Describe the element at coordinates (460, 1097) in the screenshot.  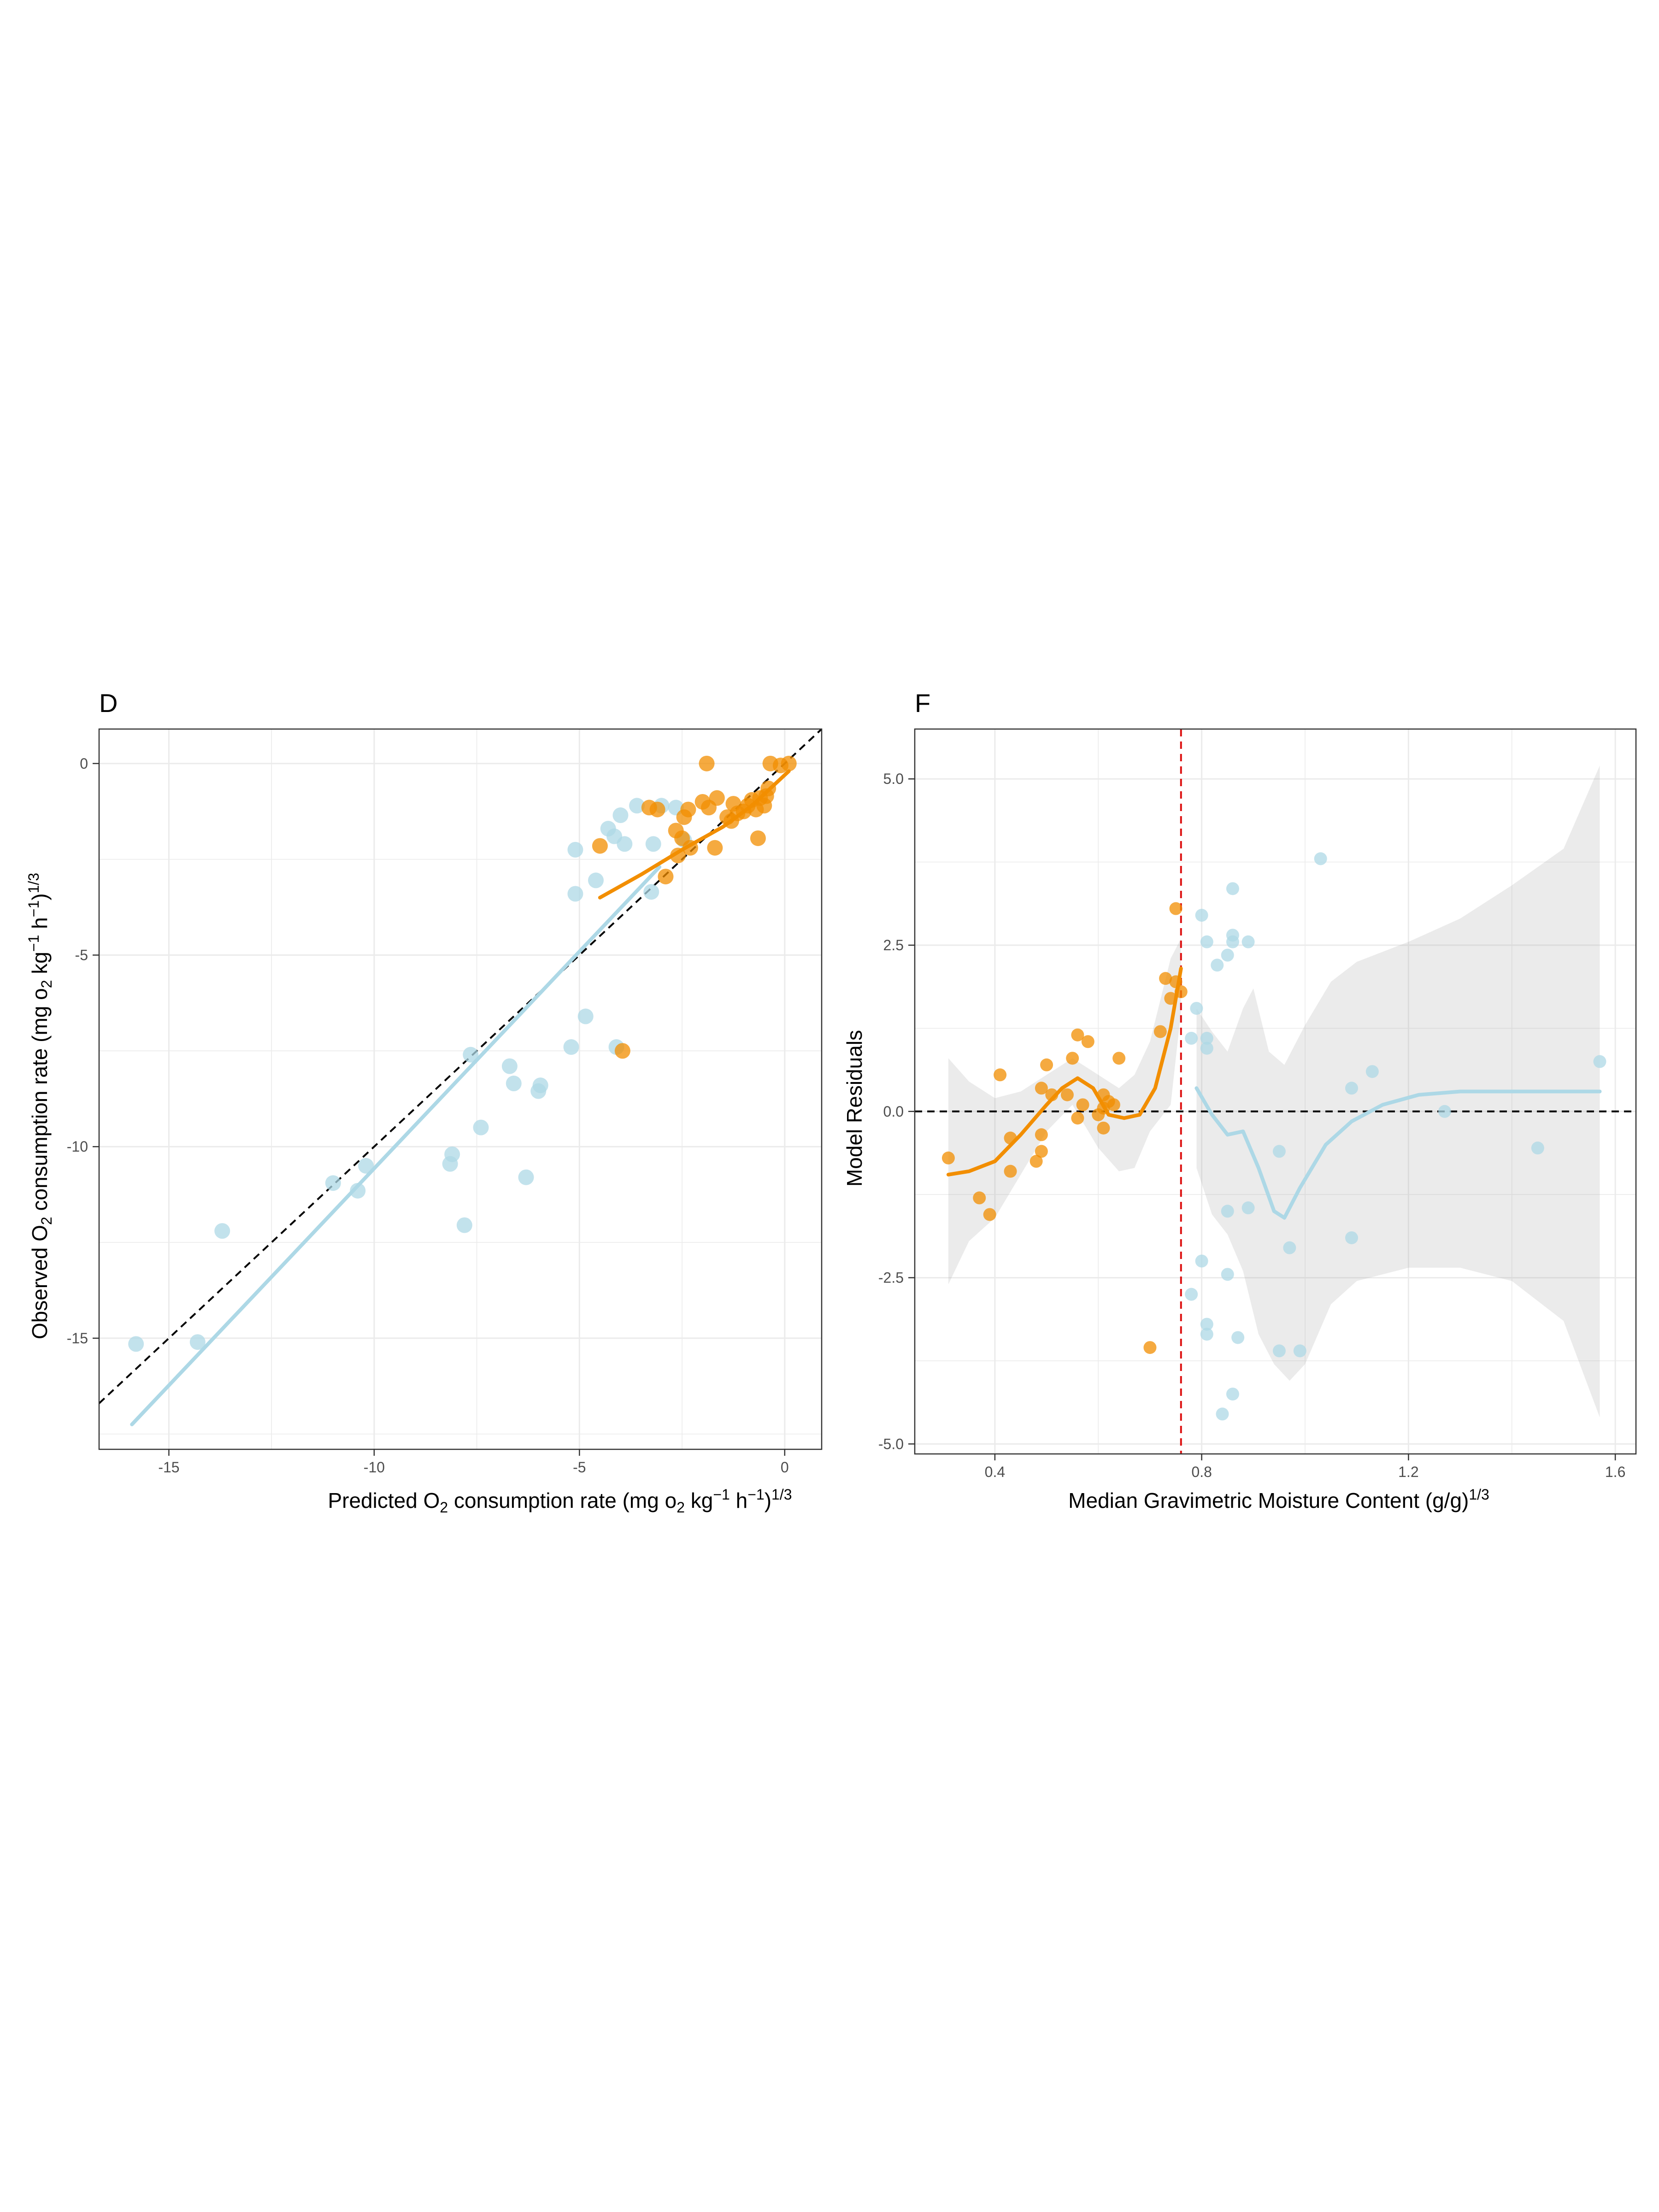
I see `panel-d-fit-lines` at that location.